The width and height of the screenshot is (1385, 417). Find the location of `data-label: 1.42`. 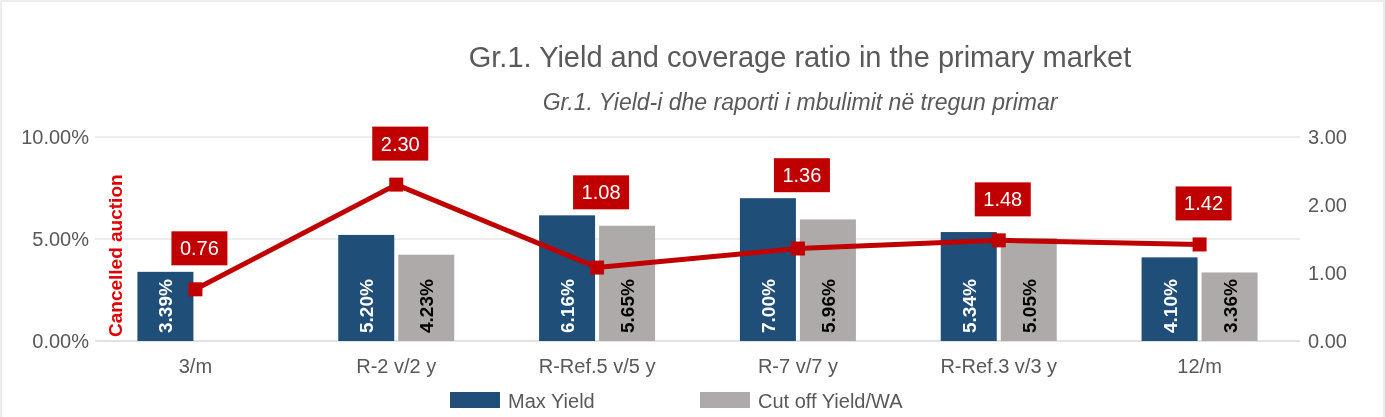

data-label: 1.42 is located at coordinates (1204, 203).